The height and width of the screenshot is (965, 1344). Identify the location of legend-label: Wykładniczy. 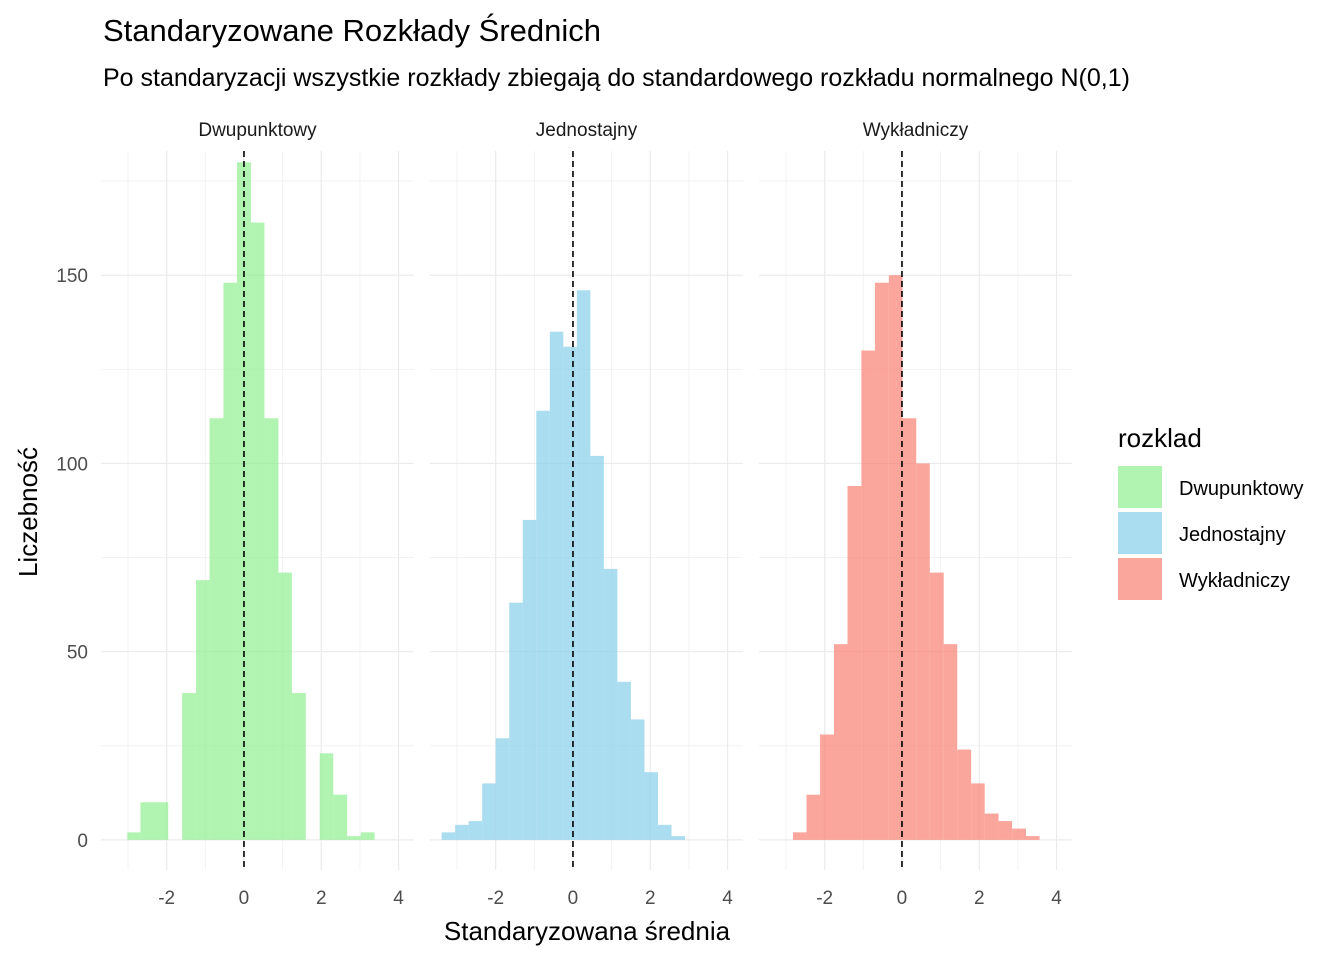
(1234, 581).